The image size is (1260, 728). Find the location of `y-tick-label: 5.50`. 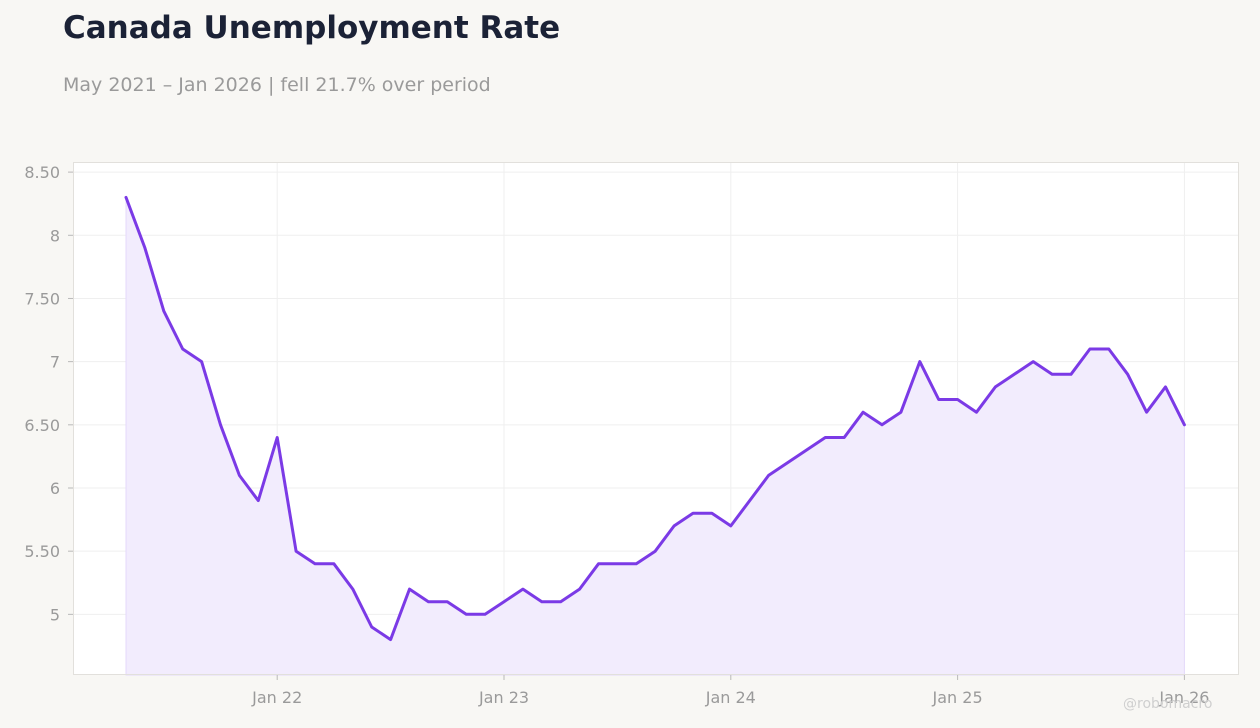

y-tick-label: 5.50 is located at coordinates (42, 551).